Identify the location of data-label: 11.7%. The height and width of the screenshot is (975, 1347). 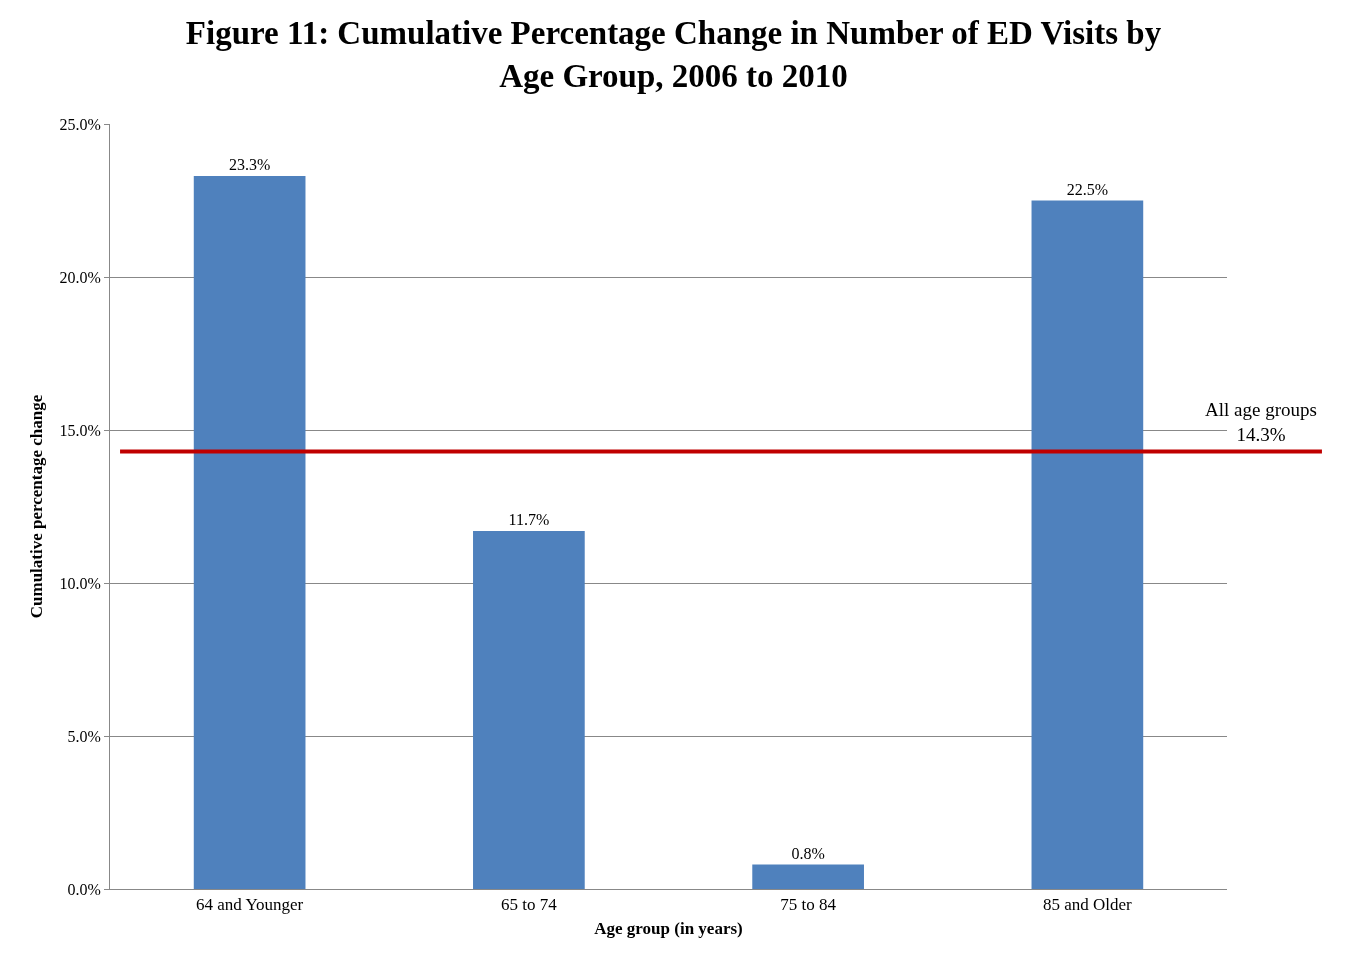
(529, 519).